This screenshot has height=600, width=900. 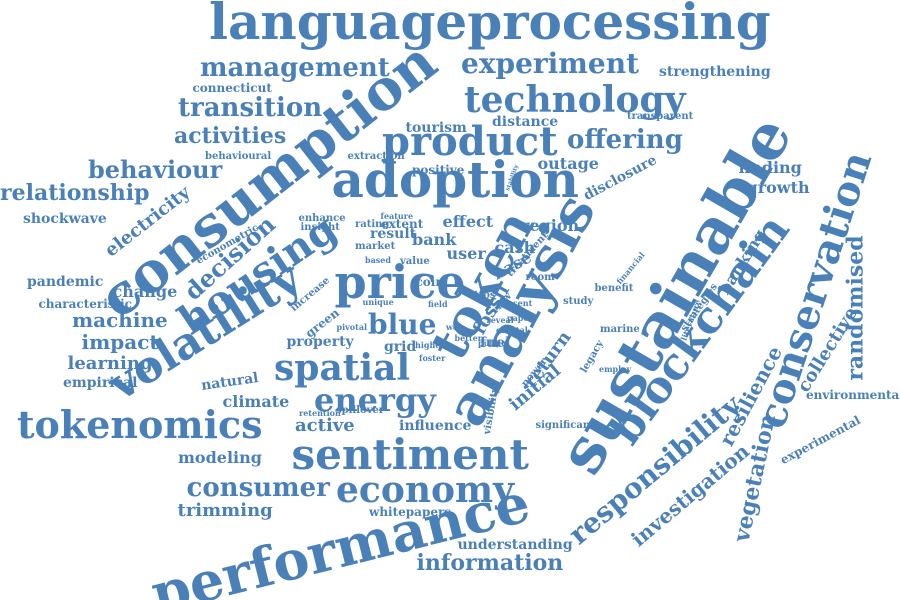 I want to click on word-public: public, so click(x=492, y=343).